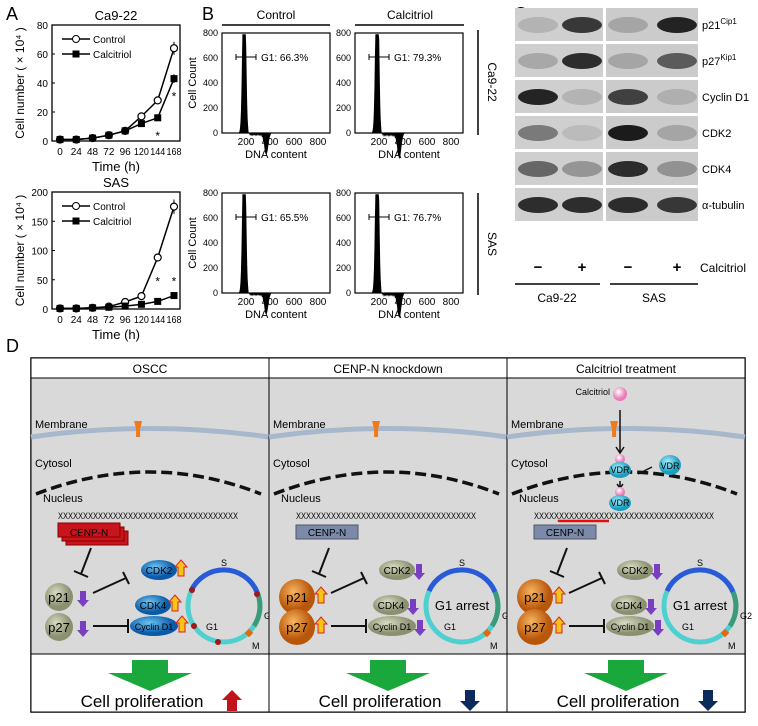 This screenshot has height=726, width=758. I want to click on g1-gate-marker, so click(246, 217).